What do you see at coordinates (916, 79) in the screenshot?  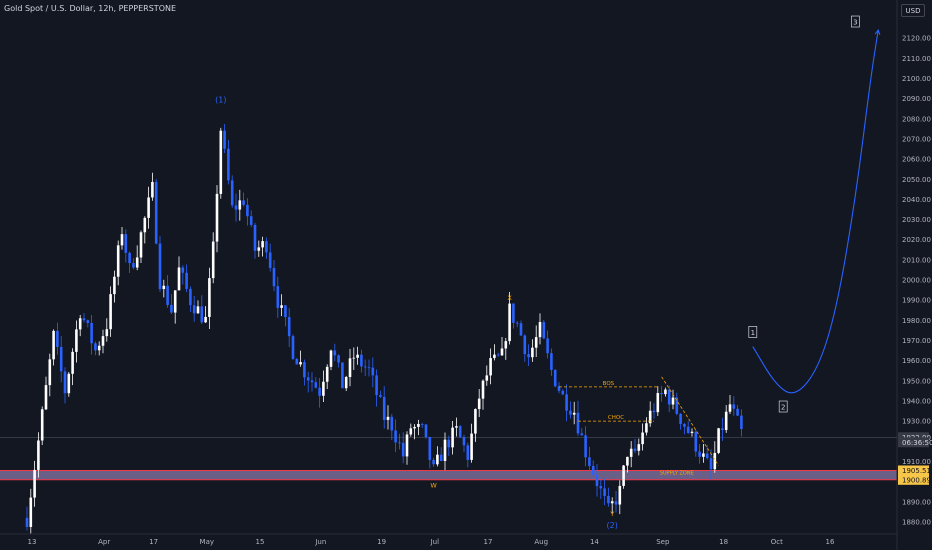 I see `price-tick-label: 2100.00` at bounding box center [916, 79].